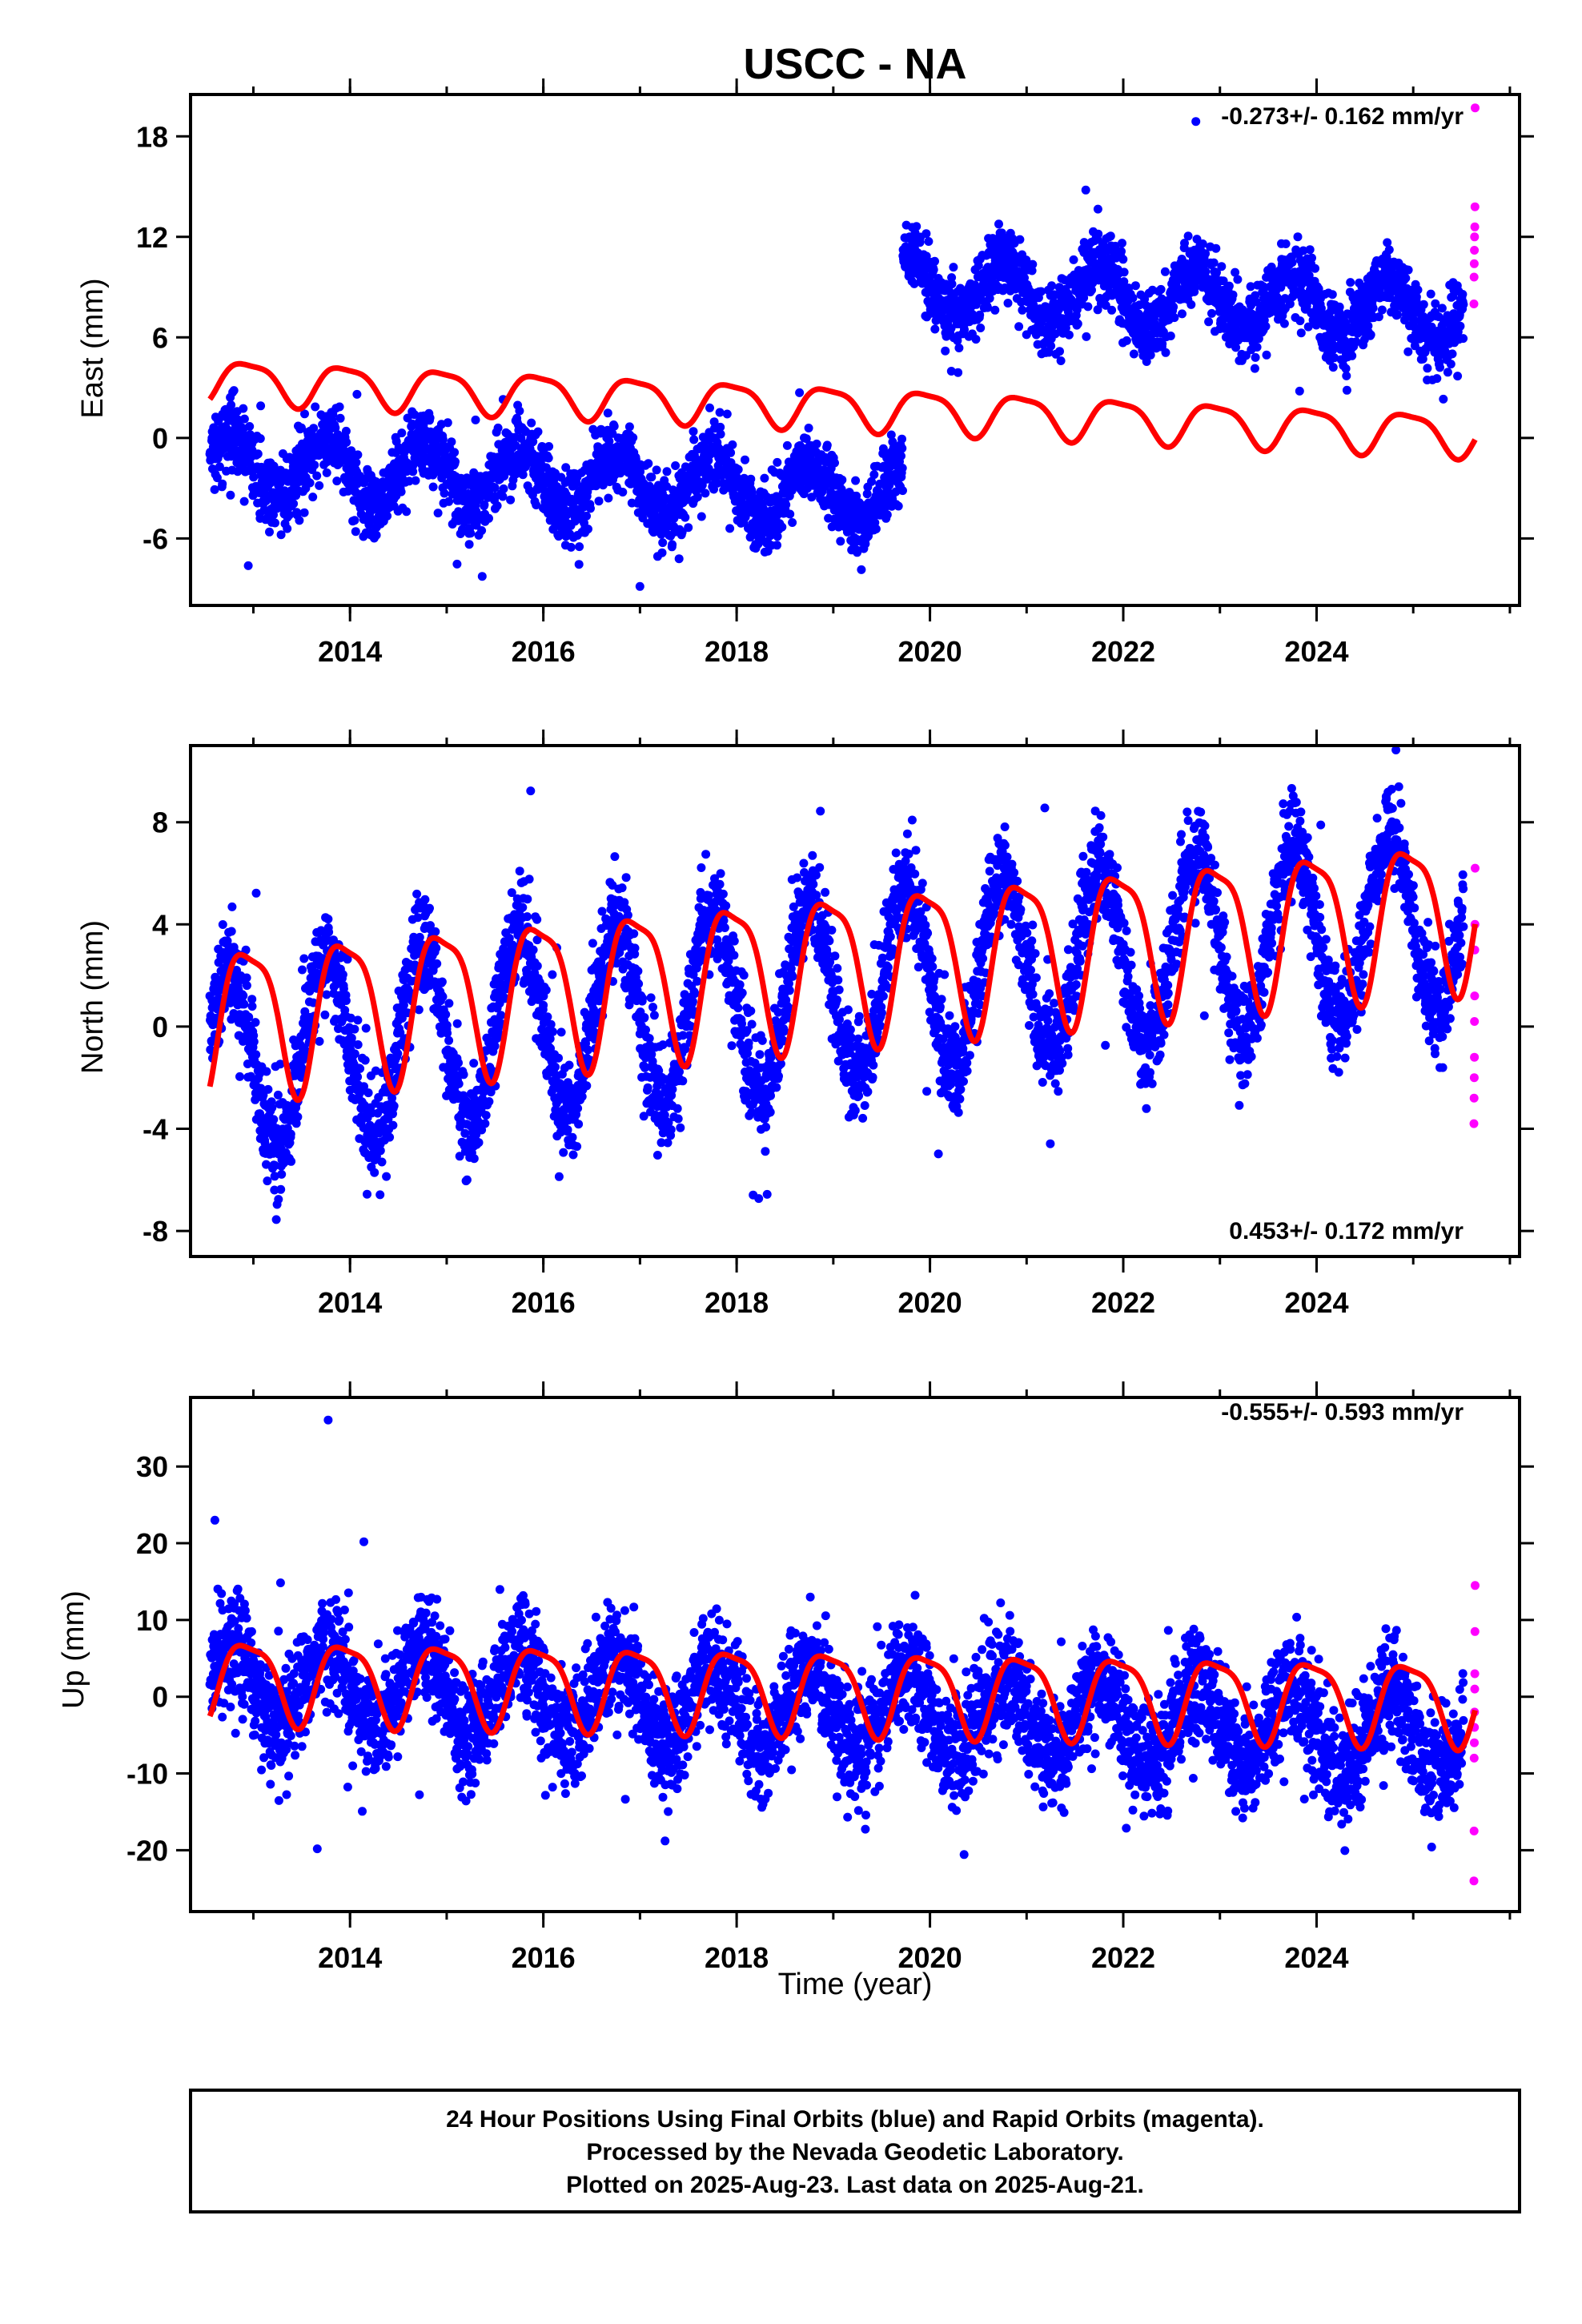 This screenshot has width=1582, height=2324. I want to click on y-tick-label: 6, so click(160, 337).